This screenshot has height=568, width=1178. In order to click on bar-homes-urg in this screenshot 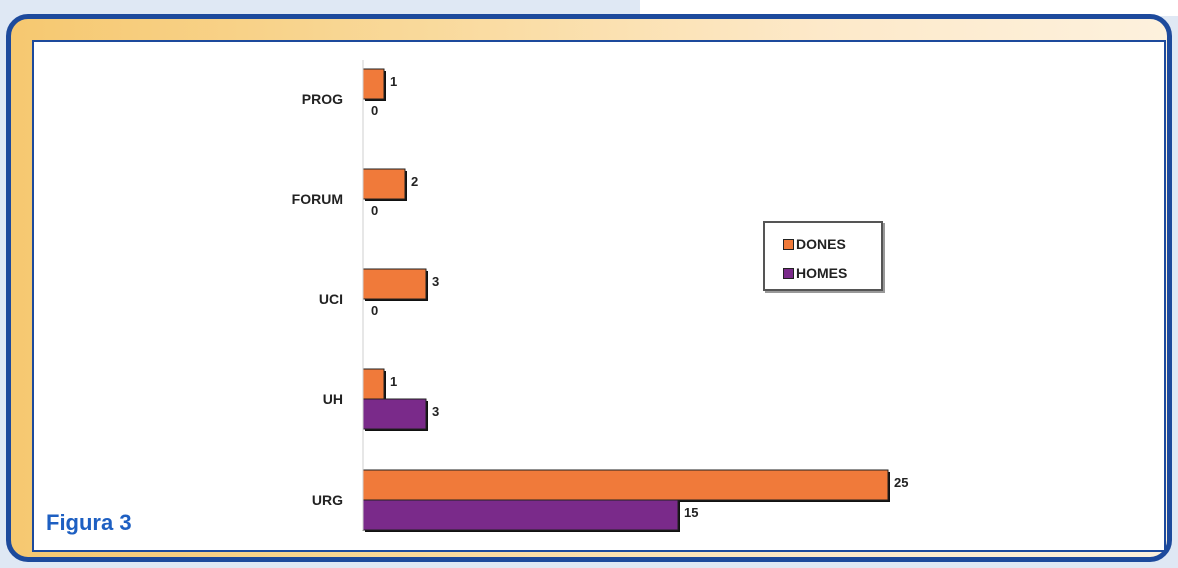, I will do `click(520, 515)`.